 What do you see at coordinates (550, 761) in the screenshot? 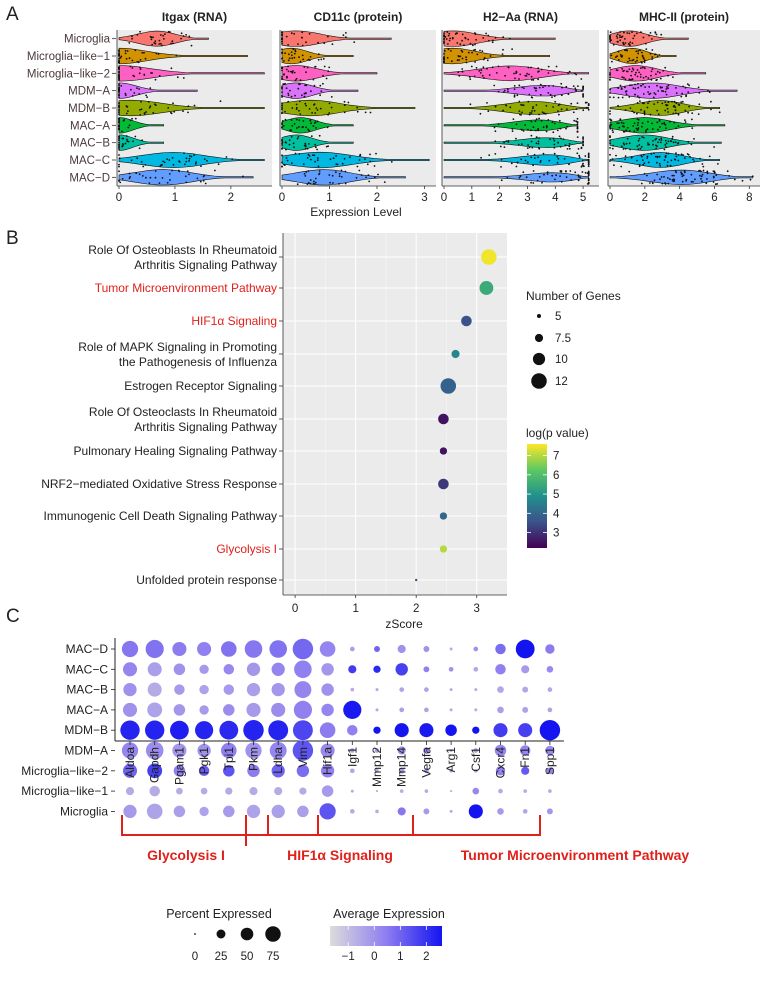
I see `gene-label: Spp1` at bounding box center [550, 761].